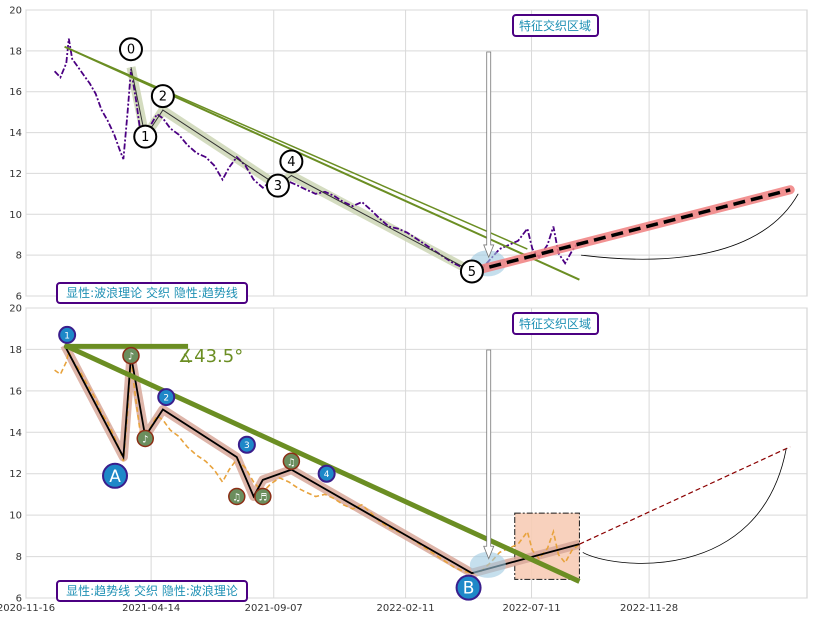 The height and width of the screenshot is (625, 813). Describe the element at coordinates (531, 608) in the screenshot. I see `x-tick-label: 2022-07-11` at that location.